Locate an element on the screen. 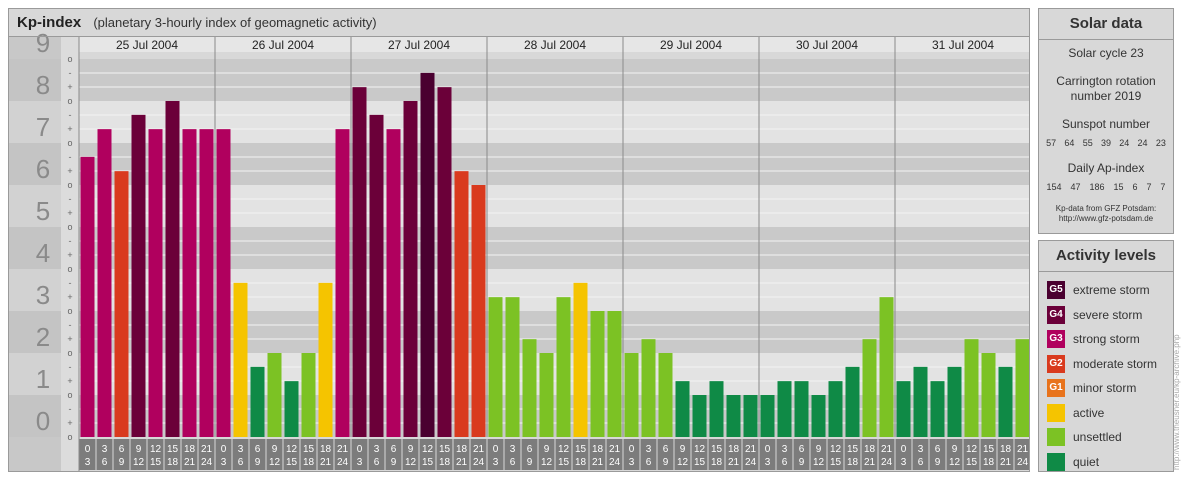  legend-swatch: G4 is located at coordinates (1056, 314).